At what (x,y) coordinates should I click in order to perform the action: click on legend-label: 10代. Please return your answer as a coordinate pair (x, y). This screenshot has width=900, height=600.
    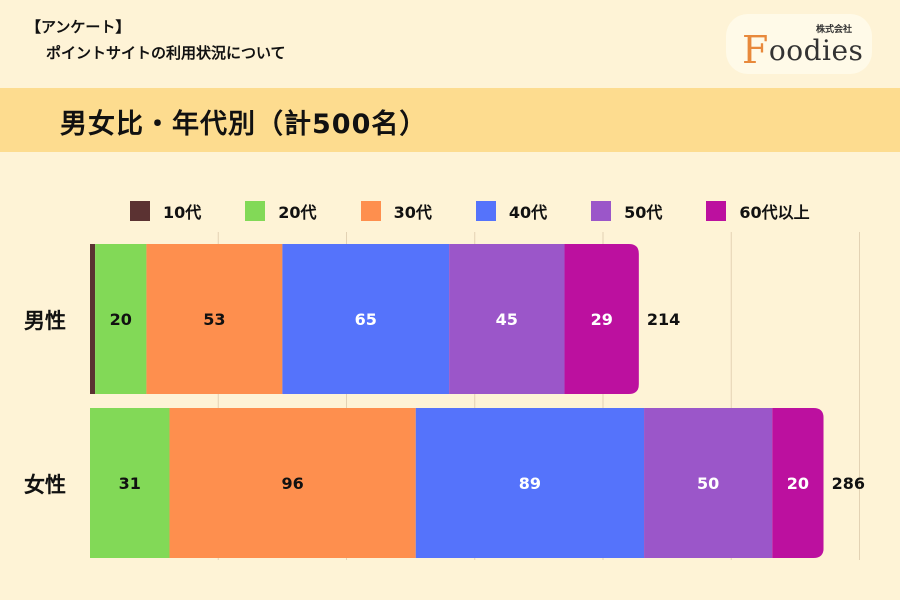
    Looking at the image, I should click on (182, 212).